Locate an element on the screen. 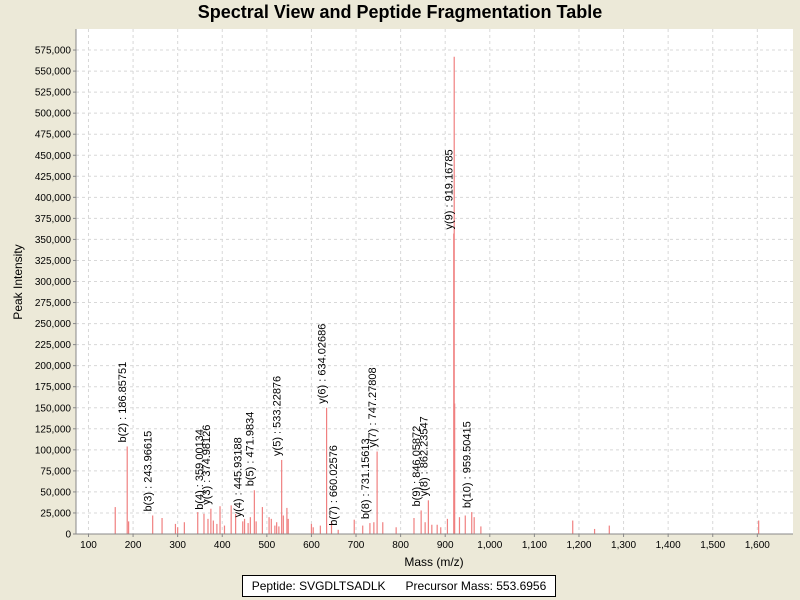  x-tick-label: 1,500 is located at coordinates (712, 545).